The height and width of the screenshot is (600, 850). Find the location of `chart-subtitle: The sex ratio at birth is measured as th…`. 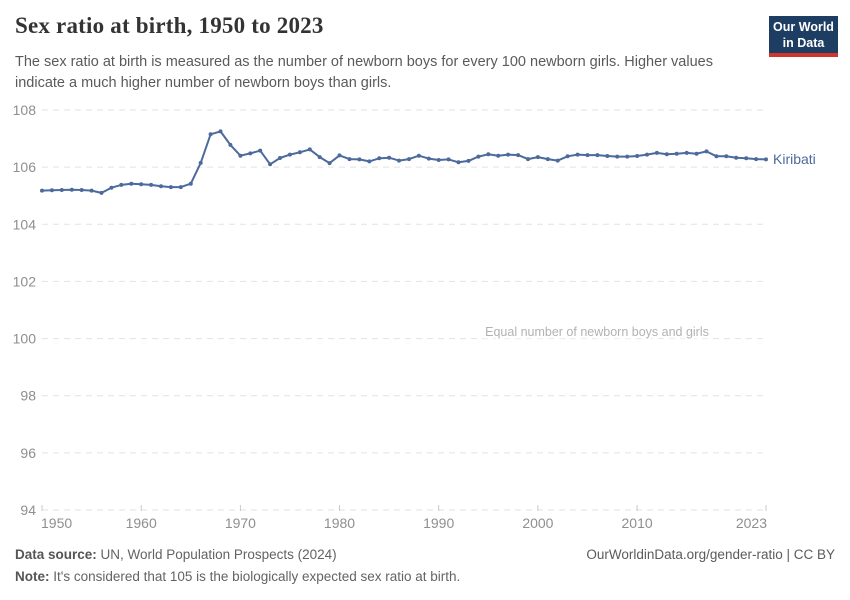

chart-subtitle: The sex ratio at birth is measured as th… is located at coordinates (364, 72).